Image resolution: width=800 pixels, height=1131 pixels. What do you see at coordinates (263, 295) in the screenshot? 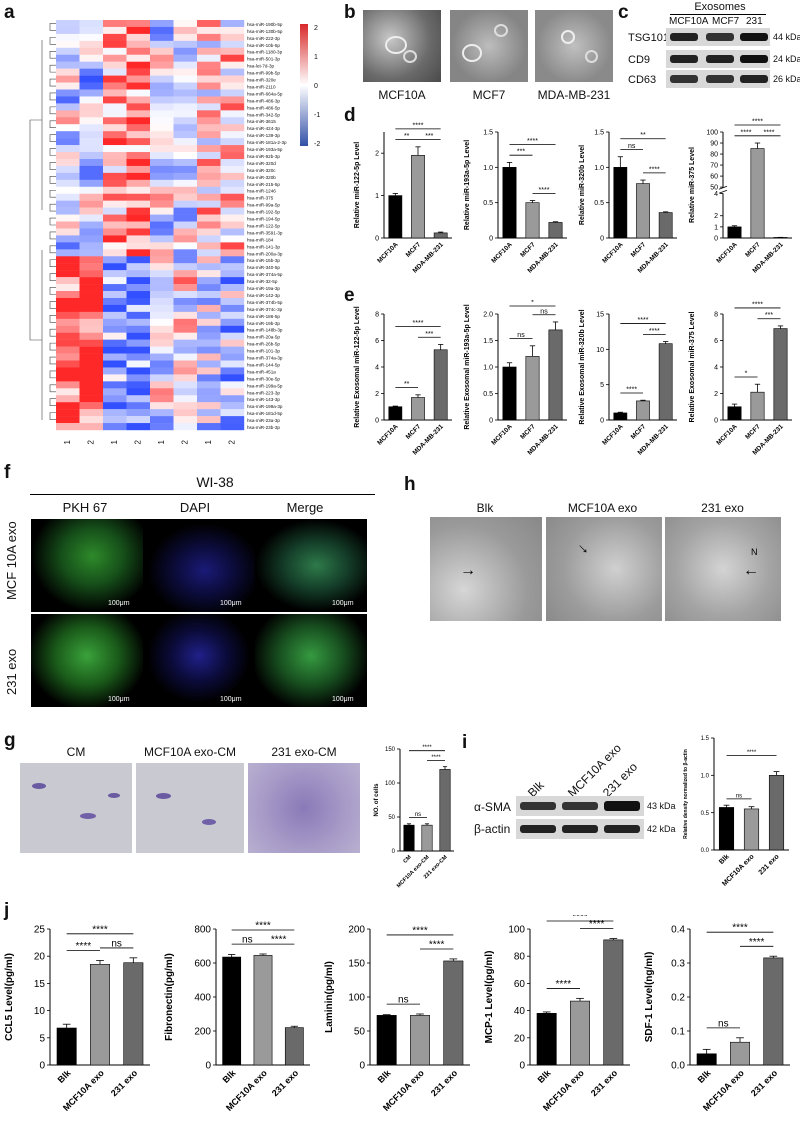
I see `heatmap-gene-label: hsa-miR-142-3p` at bounding box center [263, 295].